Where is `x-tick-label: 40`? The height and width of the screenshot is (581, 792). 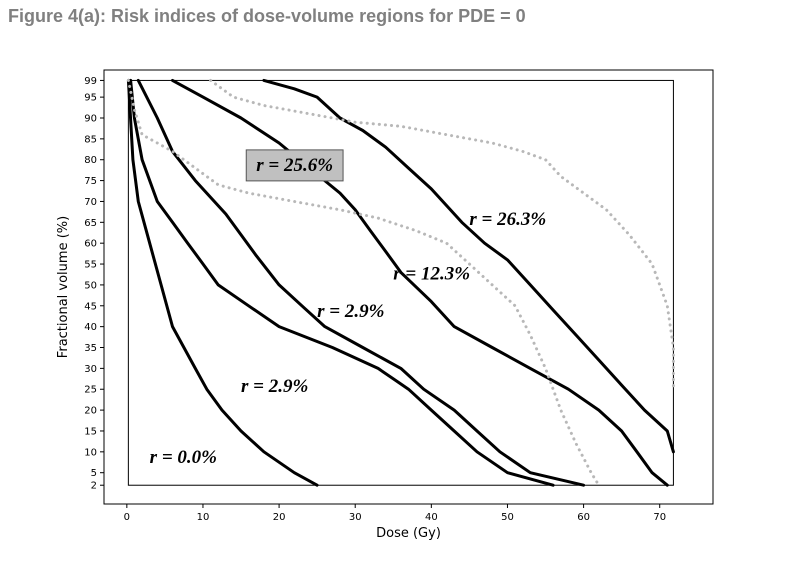 x-tick-label: 40 is located at coordinates (431, 517).